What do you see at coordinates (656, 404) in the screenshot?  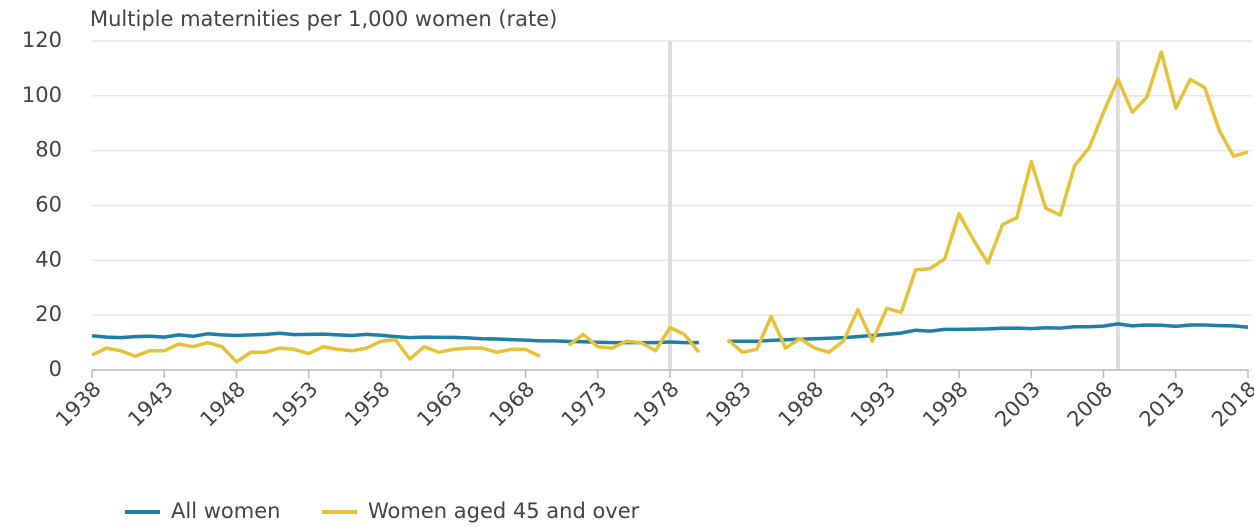 I see `x-tick-label: 1978` at bounding box center [656, 404].